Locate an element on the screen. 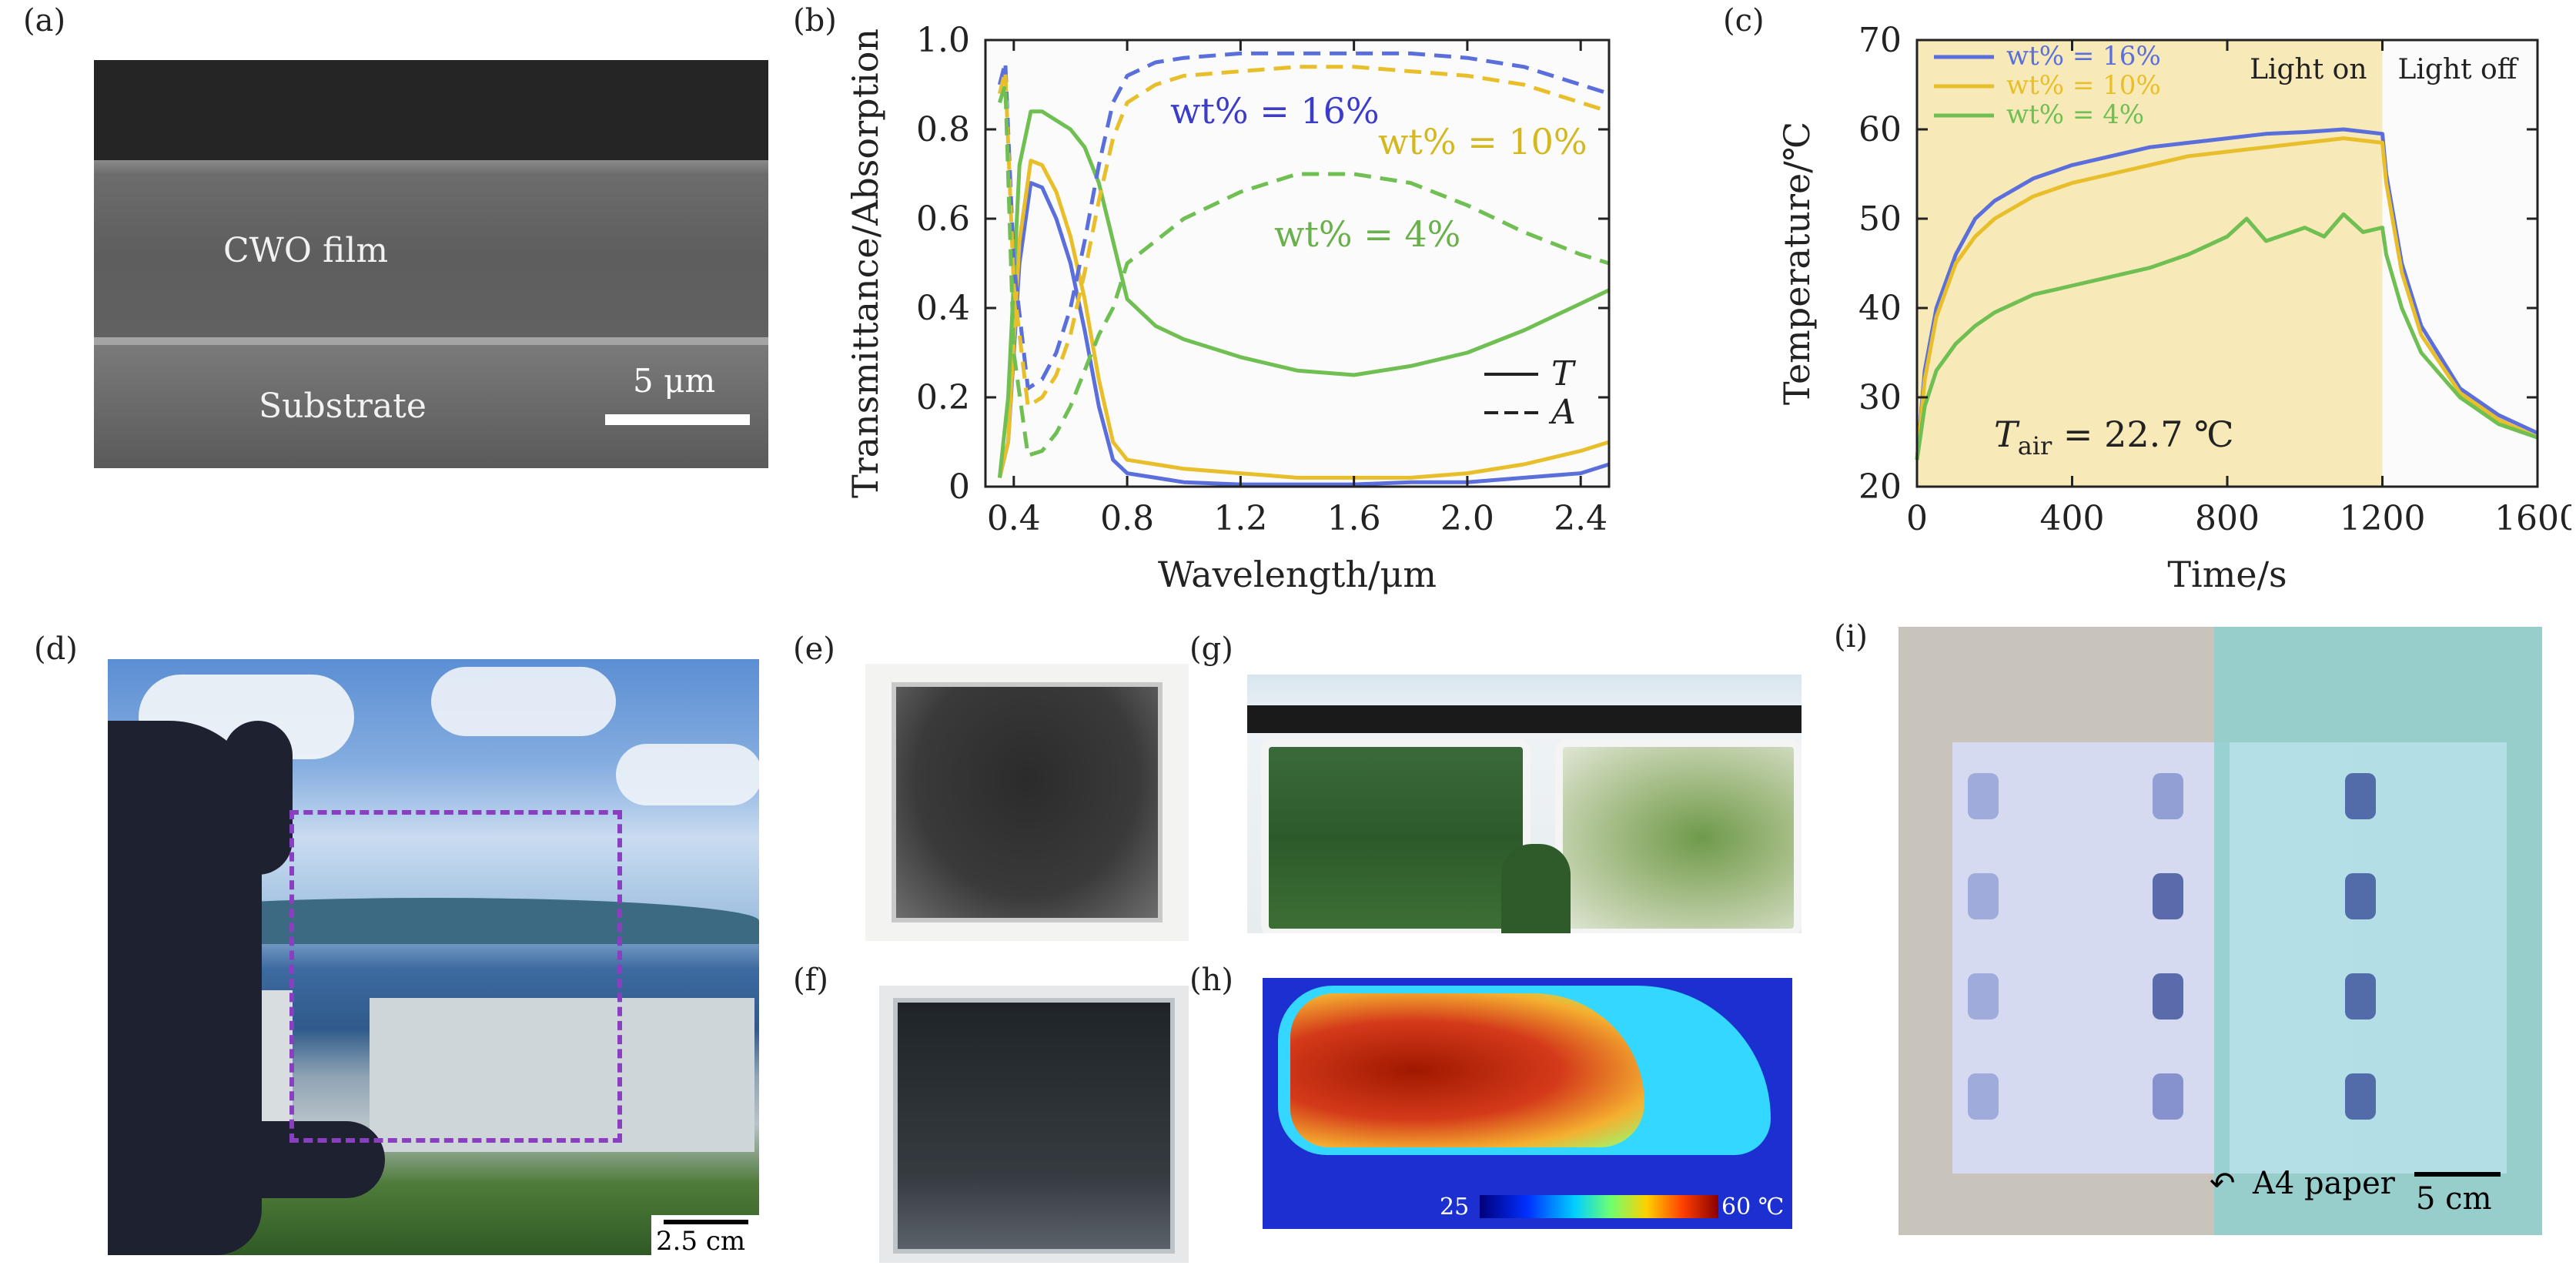 This screenshot has height=1269, width=2576. panel-label-b: (b) is located at coordinates (815, 21).